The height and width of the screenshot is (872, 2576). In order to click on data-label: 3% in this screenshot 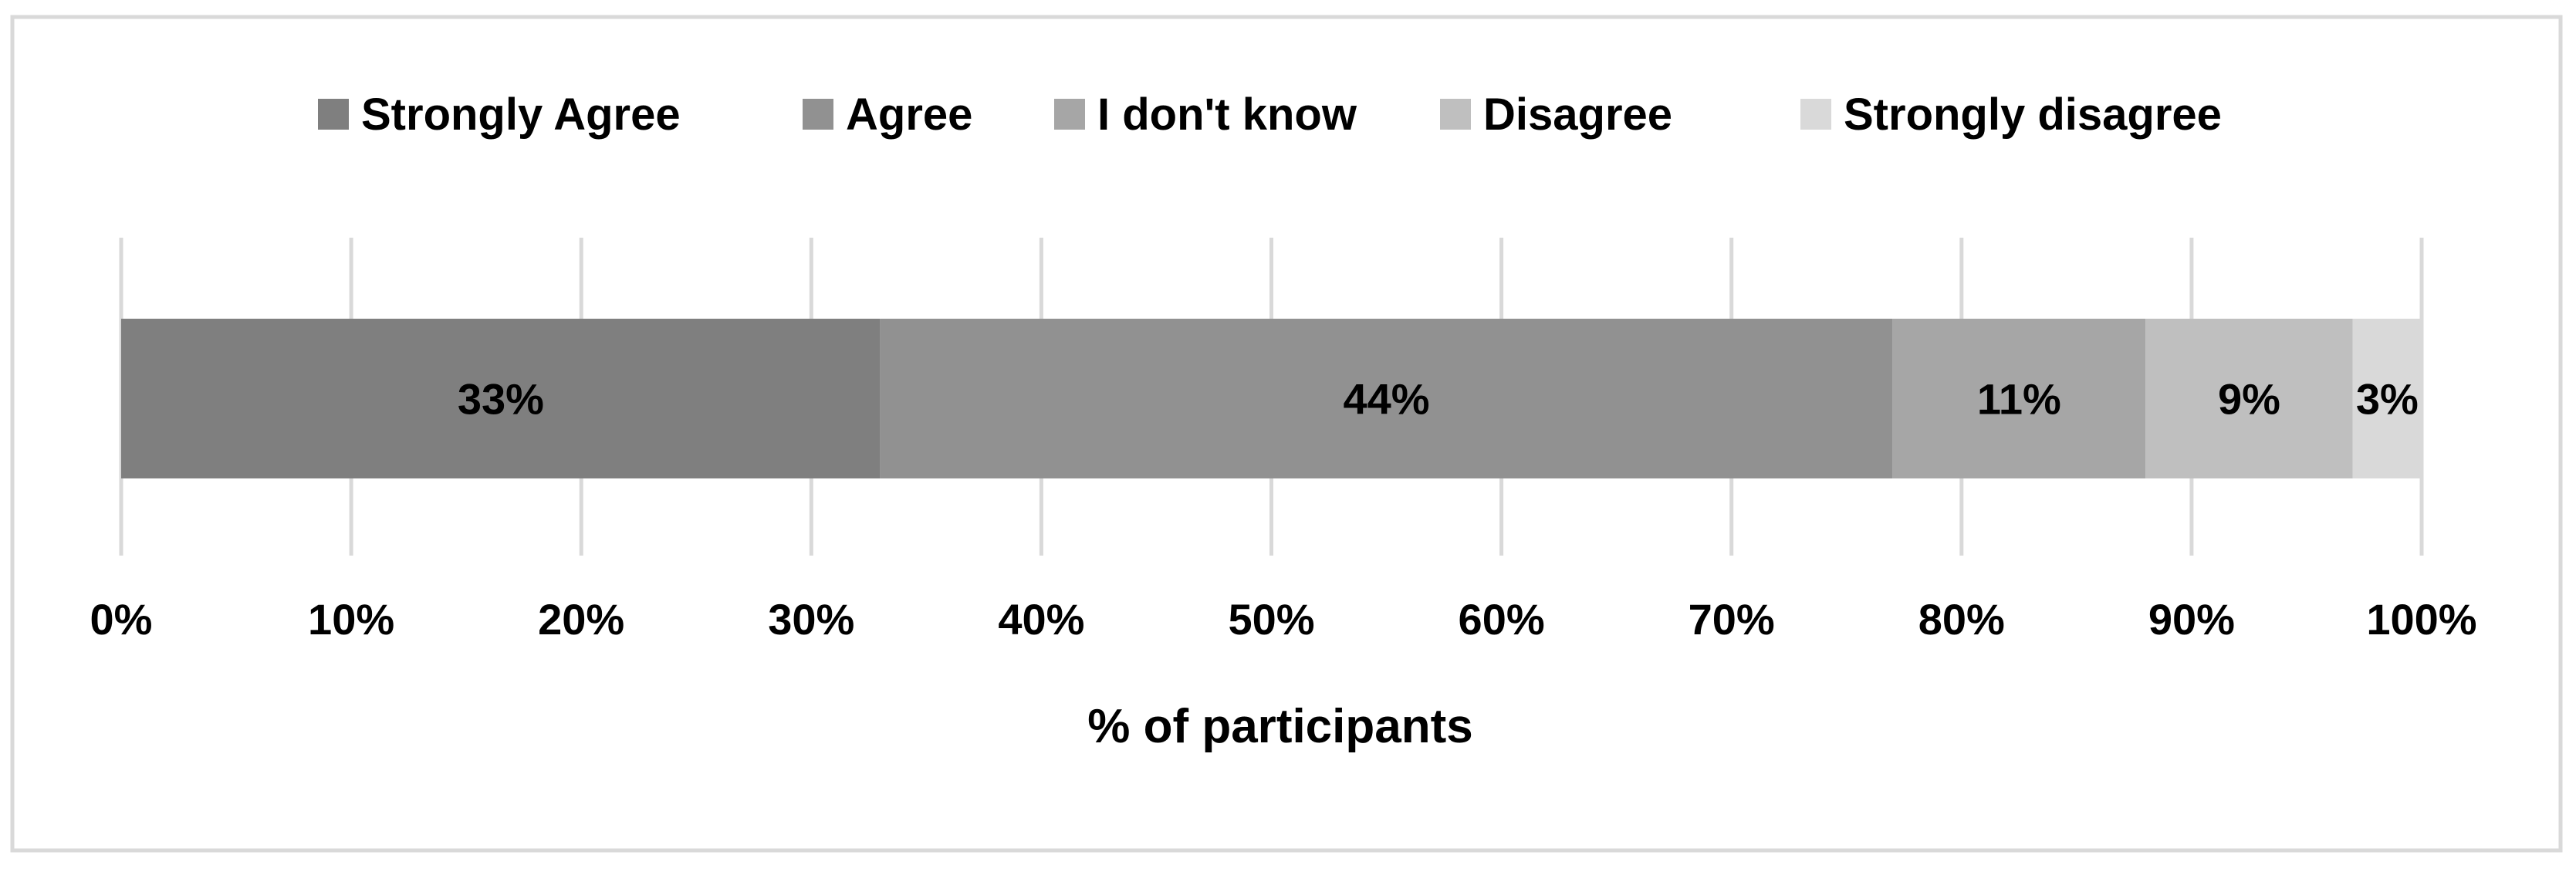, I will do `click(2387, 400)`.